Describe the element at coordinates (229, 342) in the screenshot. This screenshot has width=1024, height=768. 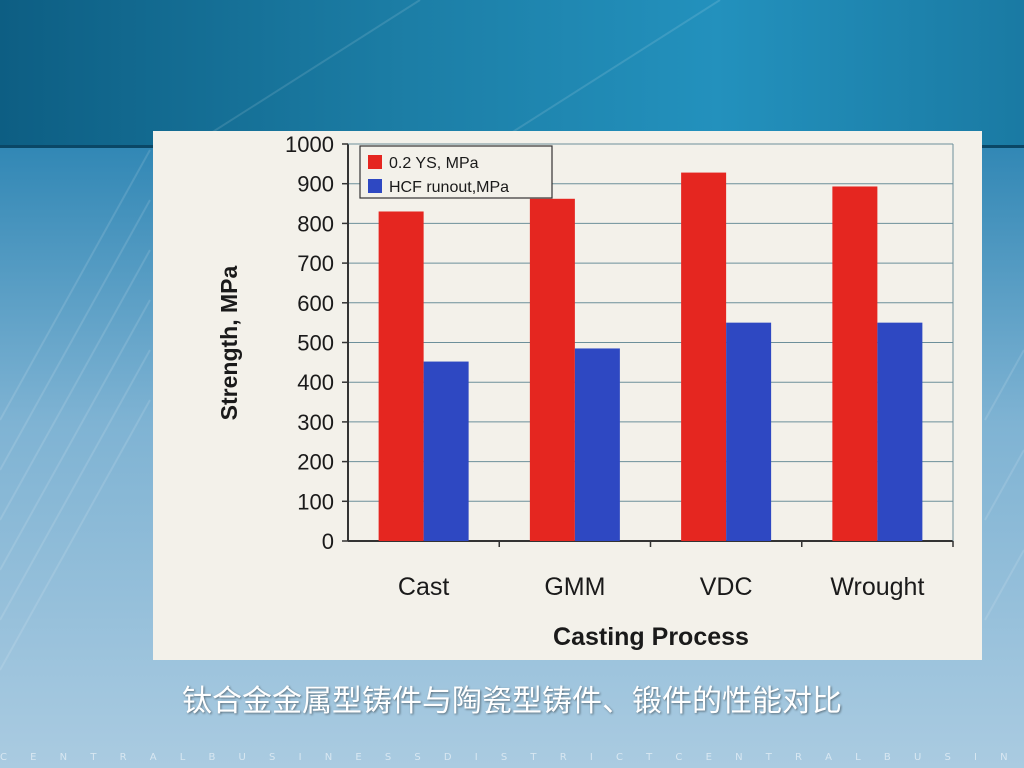
I see `y-axis-label: Strength, MPa` at that location.